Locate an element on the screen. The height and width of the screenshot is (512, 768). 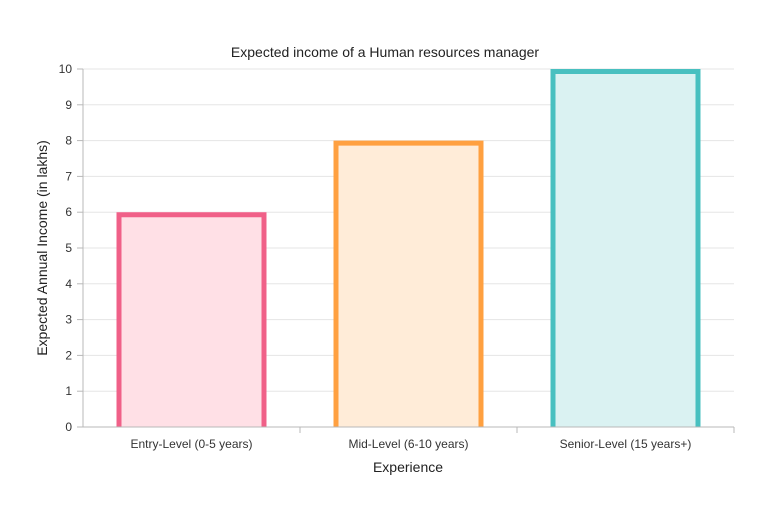
y-tick-label: 1 is located at coordinates (68, 391).